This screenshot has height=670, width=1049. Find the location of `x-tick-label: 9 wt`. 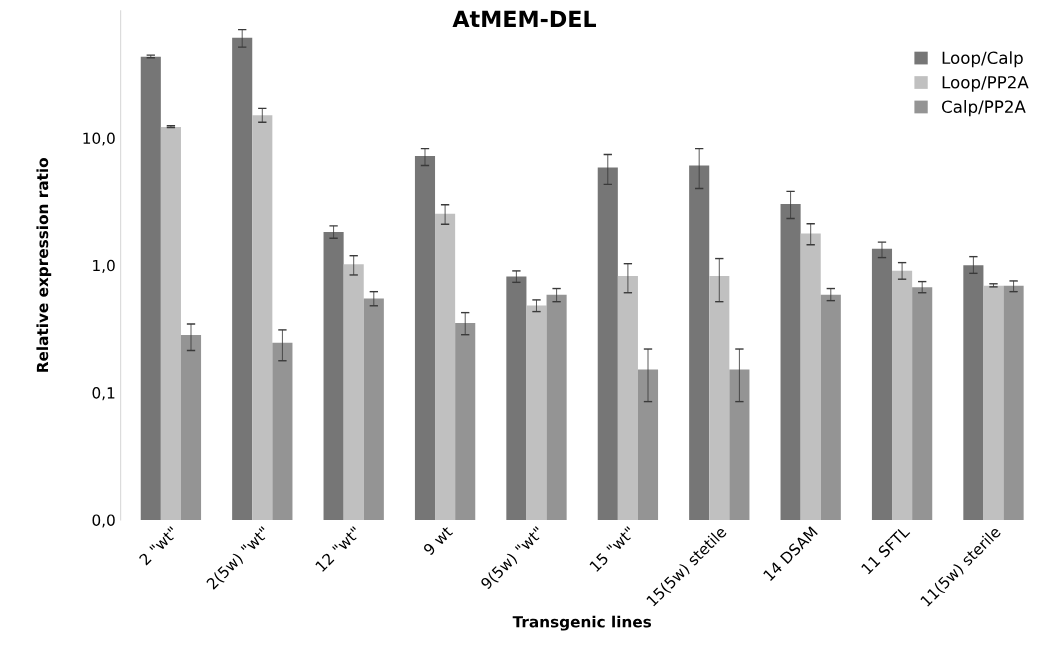

x-tick-label: 9 wt is located at coordinates (438, 540).